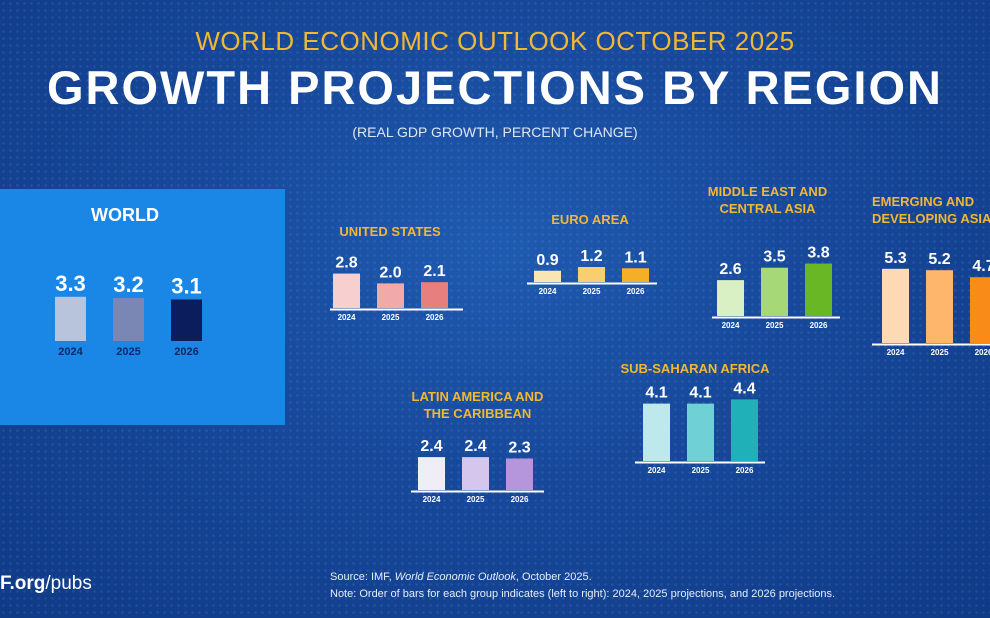 Image resolution: width=990 pixels, height=618 pixels. Describe the element at coordinates (744, 430) in the screenshot. I see `bar-sub-saharan-africa-2026` at that location.